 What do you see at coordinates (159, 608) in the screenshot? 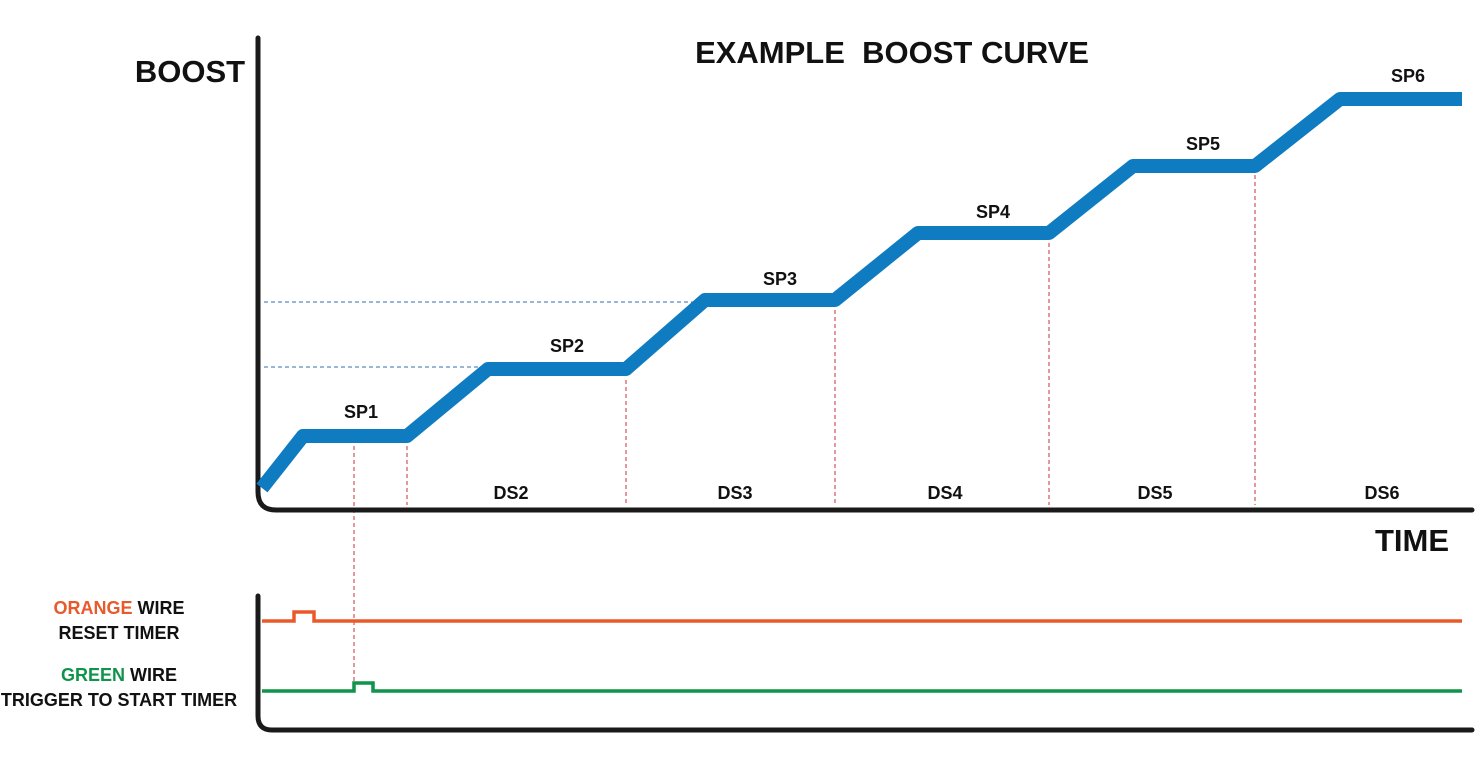
I see `orange-wire-word: WIRE` at bounding box center [159, 608].